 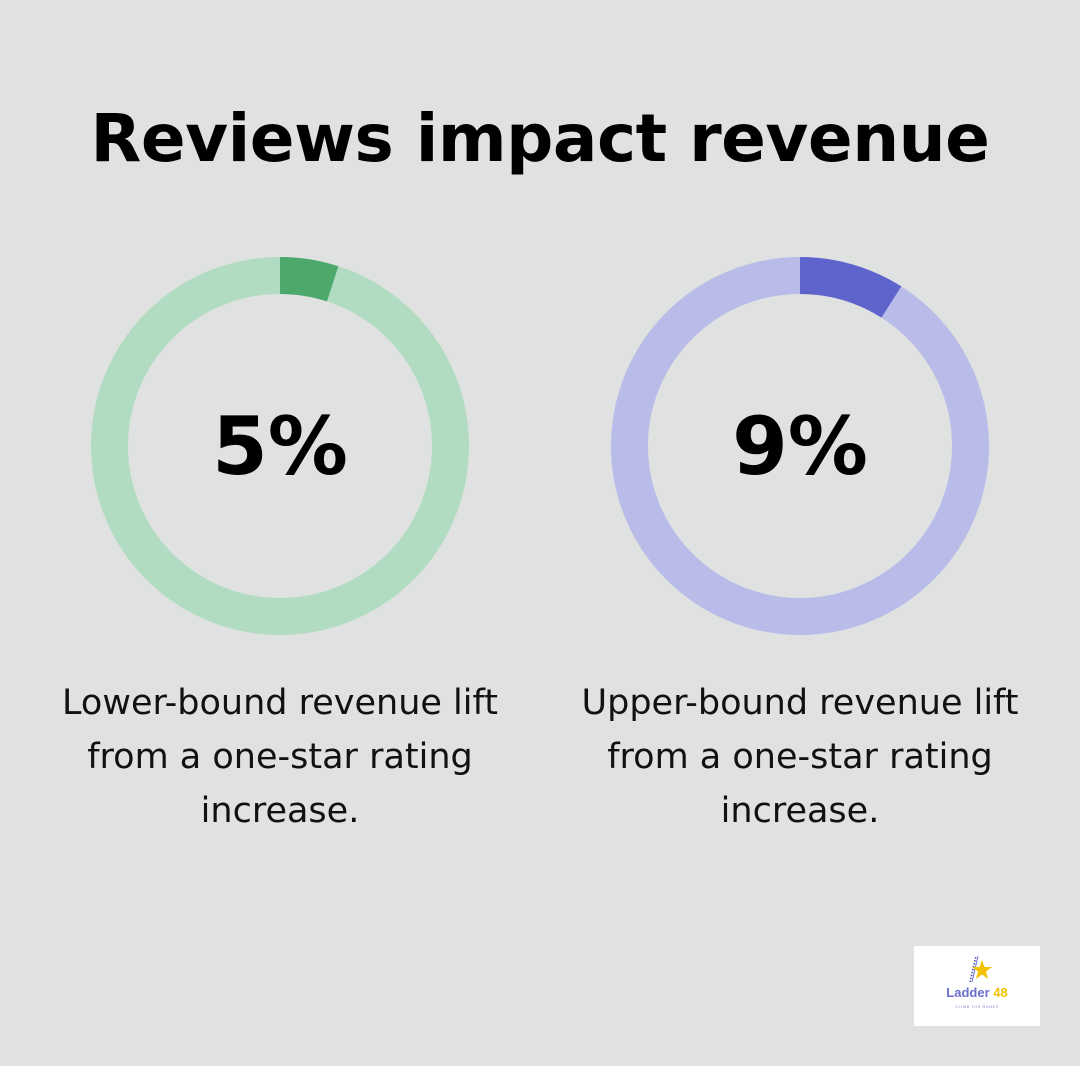 What do you see at coordinates (980, 969) in the screenshot?
I see `star-ladder-icon` at bounding box center [980, 969].